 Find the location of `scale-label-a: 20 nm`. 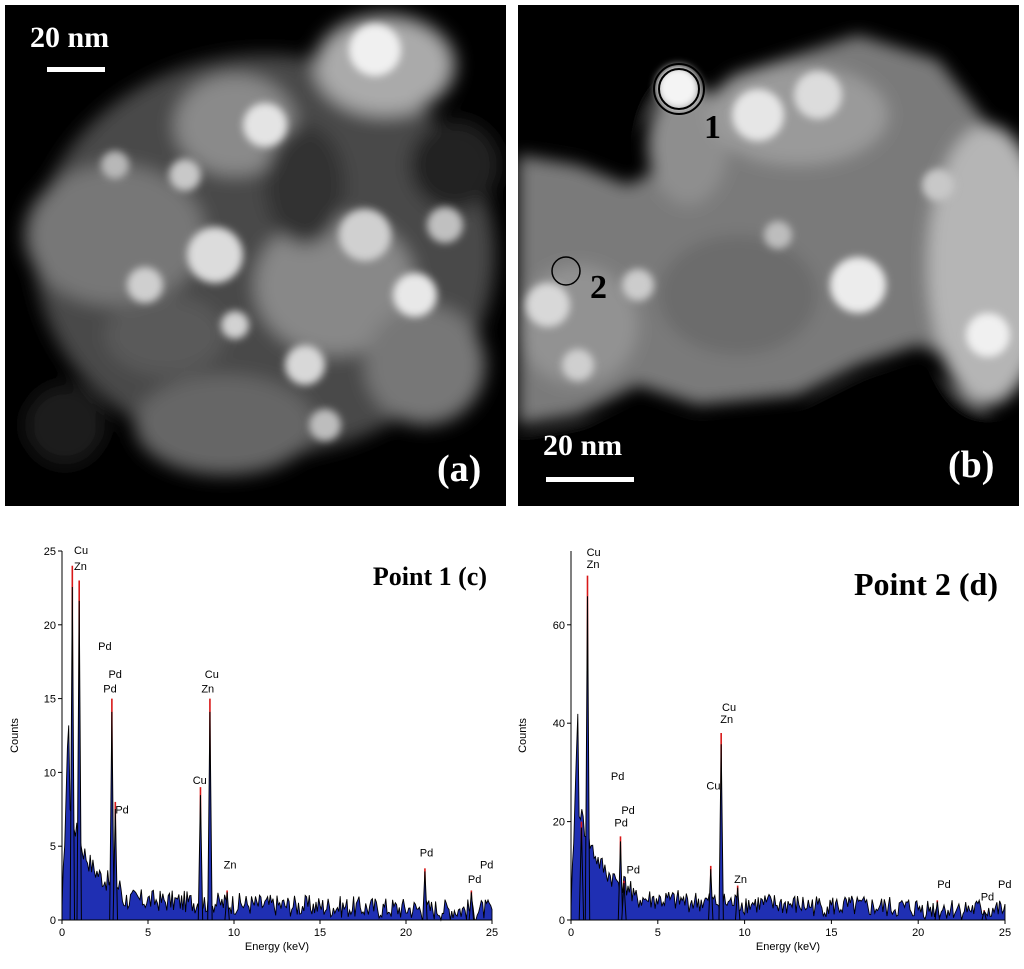

scale-label-a: 20 nm is located at coordinates (70, 37).